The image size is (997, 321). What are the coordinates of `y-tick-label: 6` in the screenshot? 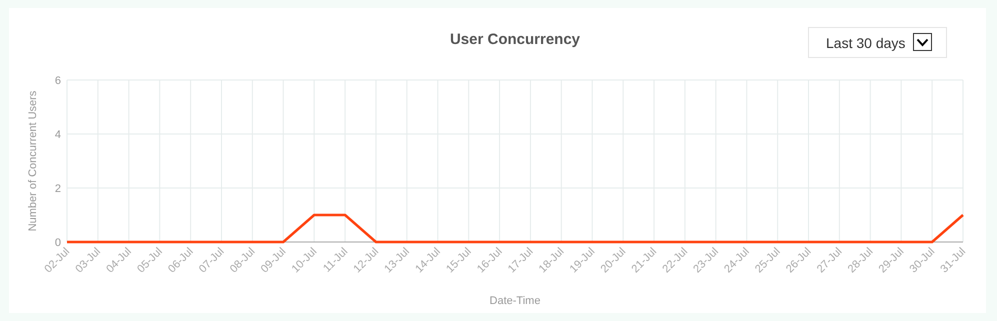 It's located at (57, 81).